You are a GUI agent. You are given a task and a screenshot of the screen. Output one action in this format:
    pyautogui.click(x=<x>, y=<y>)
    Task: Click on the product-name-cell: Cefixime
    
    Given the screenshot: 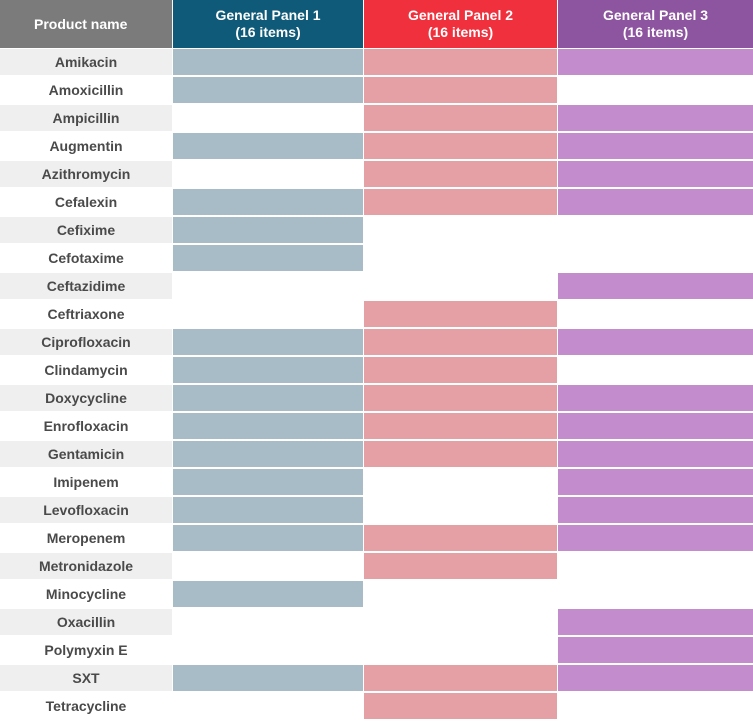 What is the action you would take?
    pyautogui.click(x=86, y=231)
    